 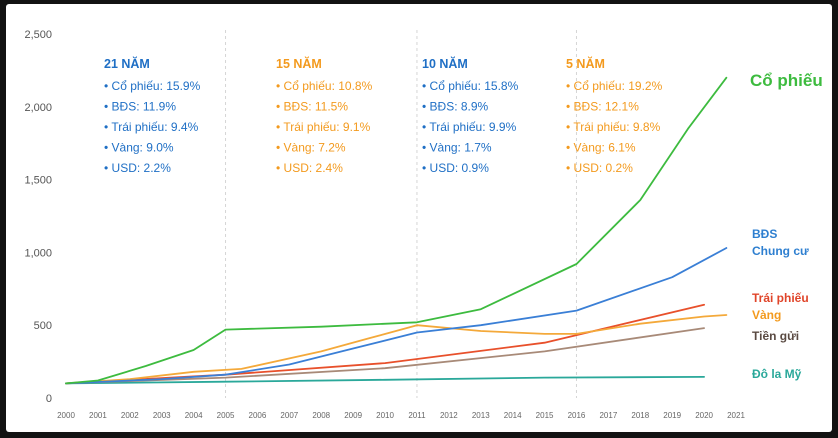 What do you see at coordinates (614, 86) in the screenshot?
I see `period-item: • Cổ phiếu: 19.2%` at bounding box center [614, 86].